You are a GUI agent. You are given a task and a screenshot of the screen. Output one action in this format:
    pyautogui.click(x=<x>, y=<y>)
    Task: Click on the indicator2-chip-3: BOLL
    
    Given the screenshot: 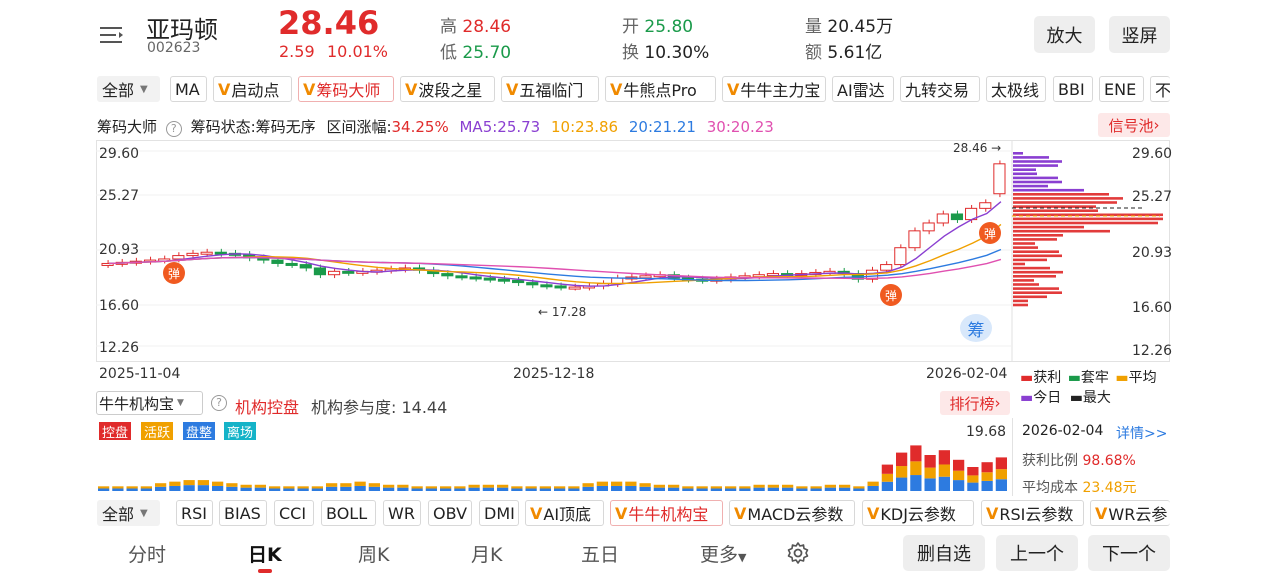 What is the action you would take?
    pyautogui.click(x=348, y=513)
    